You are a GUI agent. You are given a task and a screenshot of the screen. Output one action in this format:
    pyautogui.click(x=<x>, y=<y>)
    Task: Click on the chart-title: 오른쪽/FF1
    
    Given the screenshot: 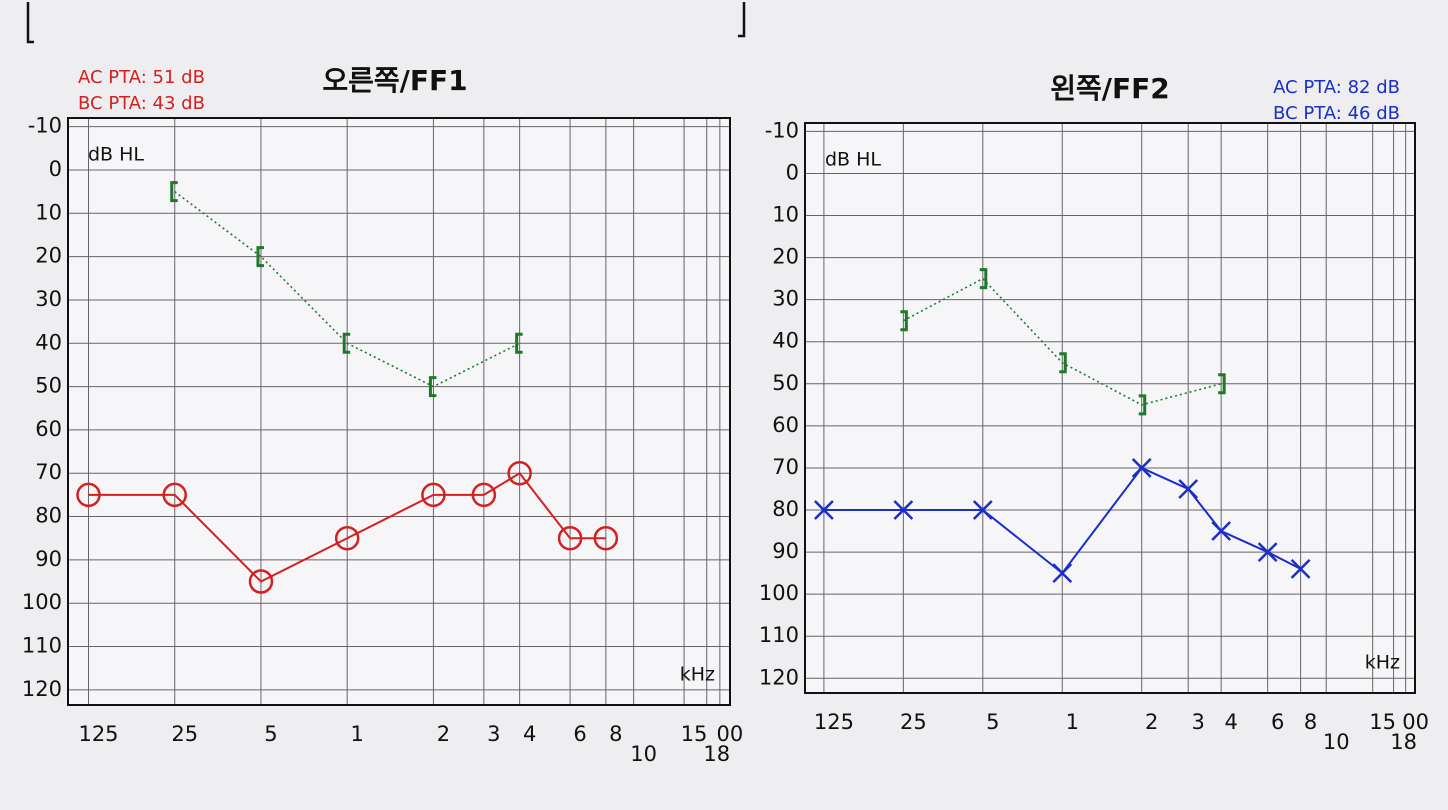 What is the action you would take?
    pyautogui.click(x=394, y=80)
    